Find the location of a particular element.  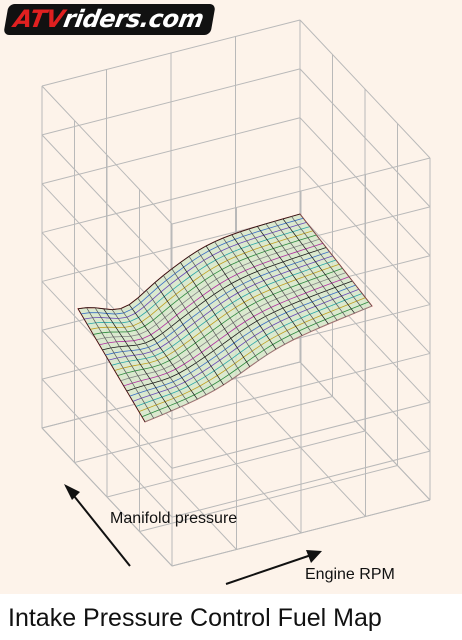

axis-arrows is located at coordinates (193, 534).